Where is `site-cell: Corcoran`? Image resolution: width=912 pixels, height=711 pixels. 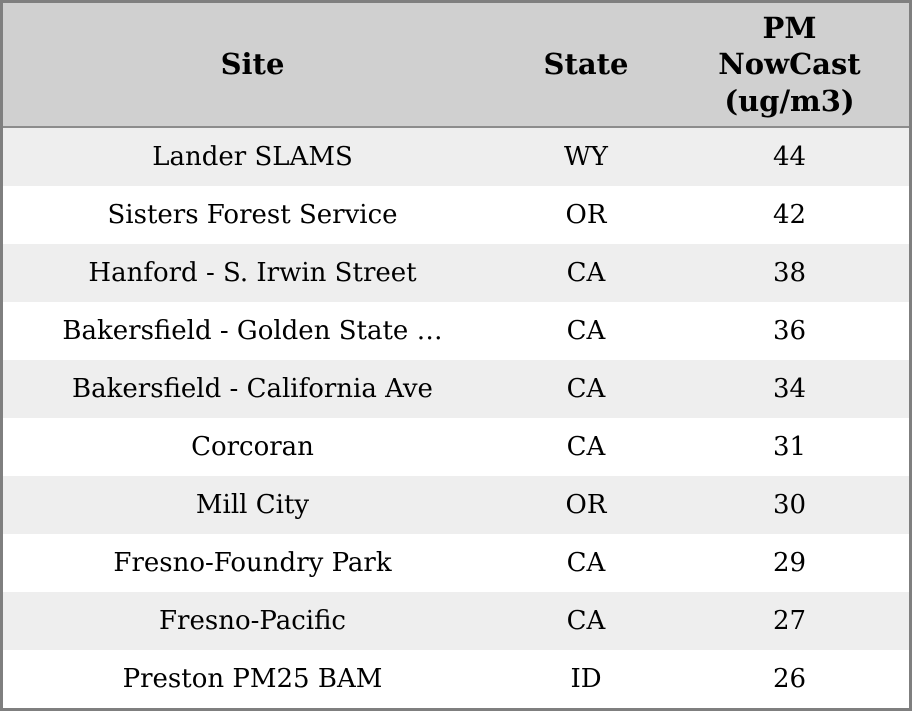
site-cell: Corcoran is located at coordinates (252, 447).